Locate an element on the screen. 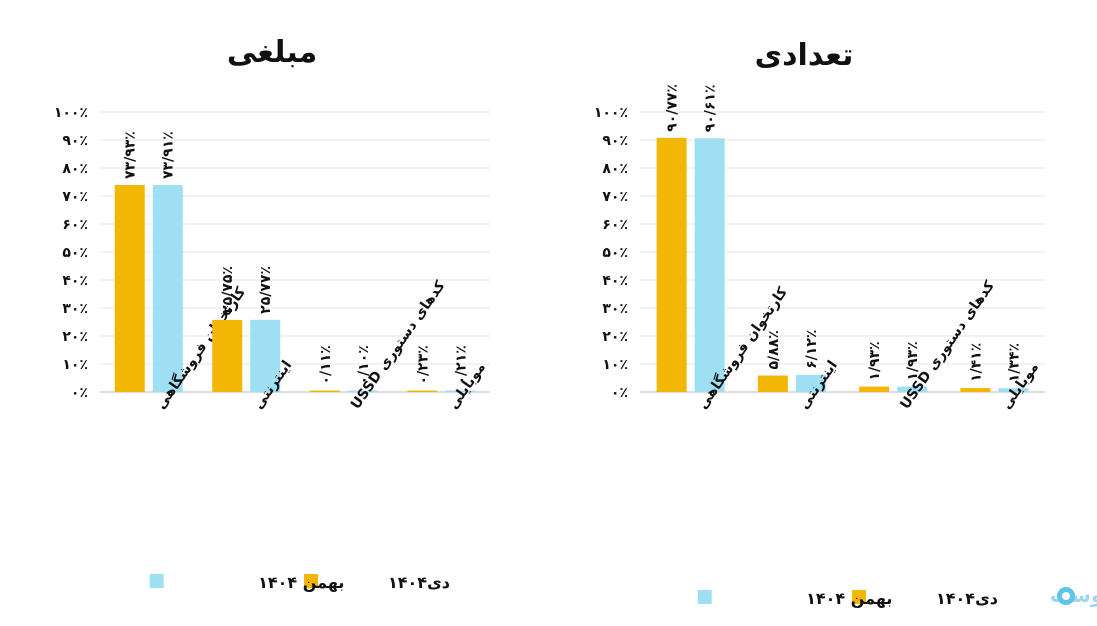 The image size is (1097, 626). chart-title: تعدادی is located at coordinates (804, 55).